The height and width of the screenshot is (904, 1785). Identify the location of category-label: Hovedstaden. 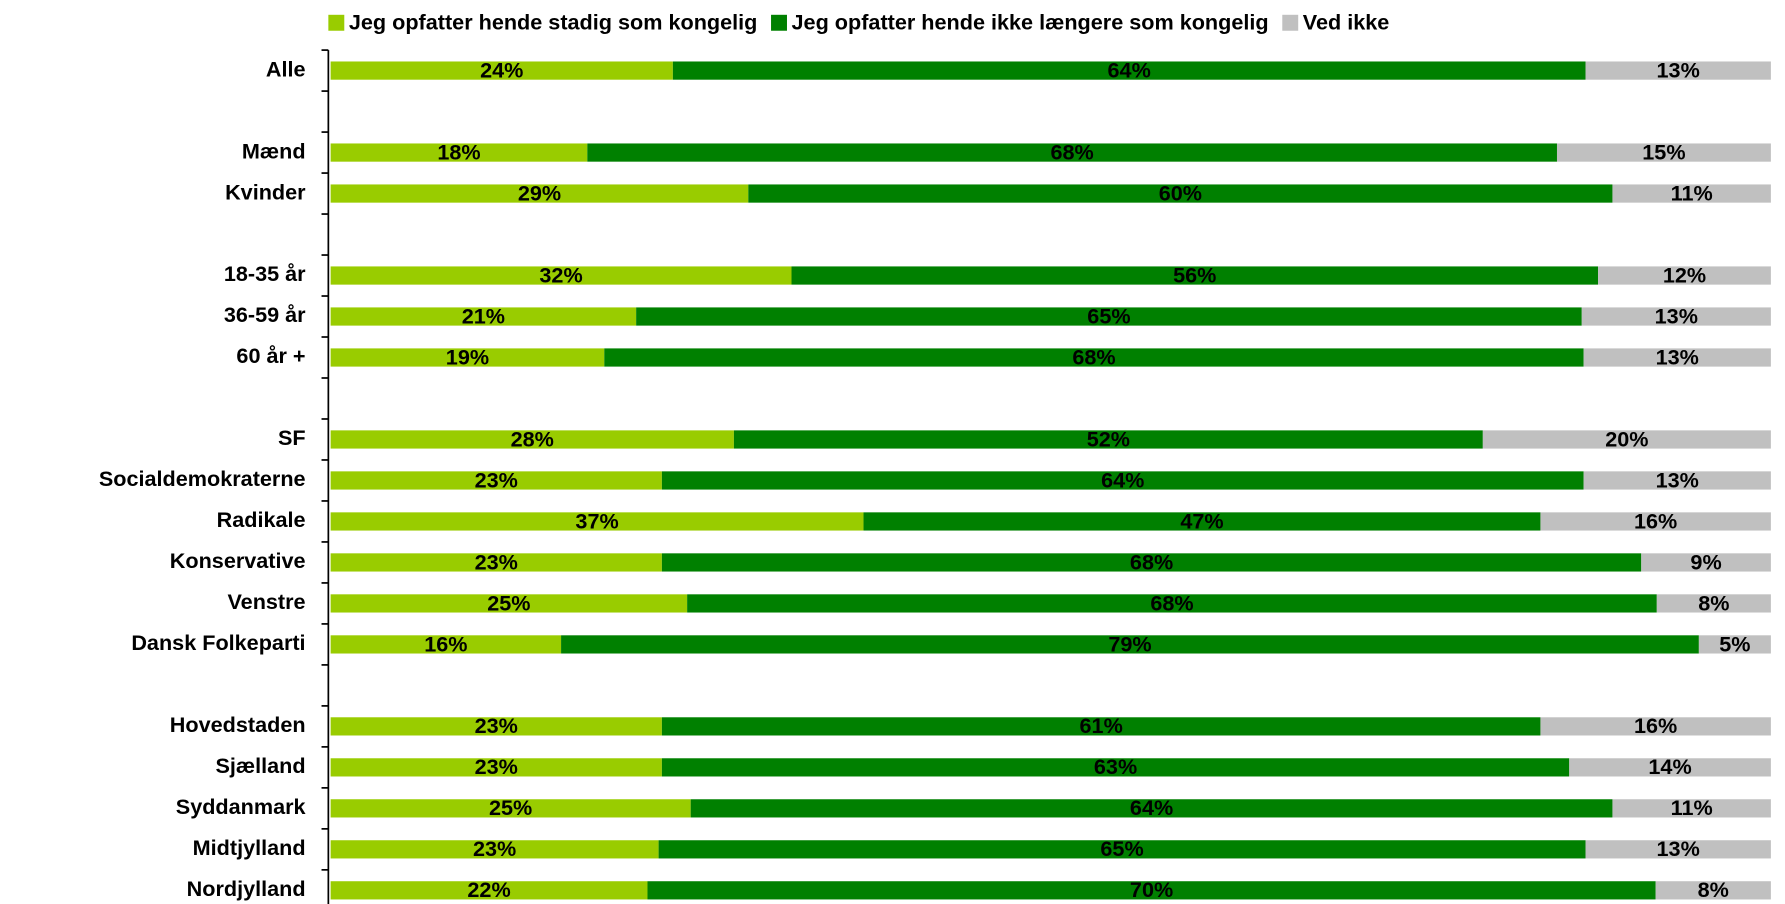
(238, 724).